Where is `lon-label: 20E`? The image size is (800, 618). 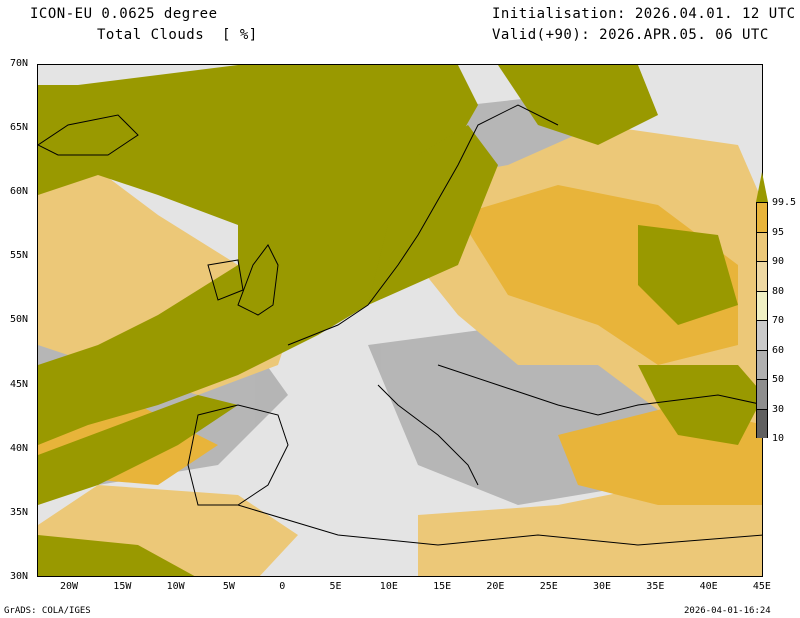
lon-label: 20E is located at coordinates (495, 586).